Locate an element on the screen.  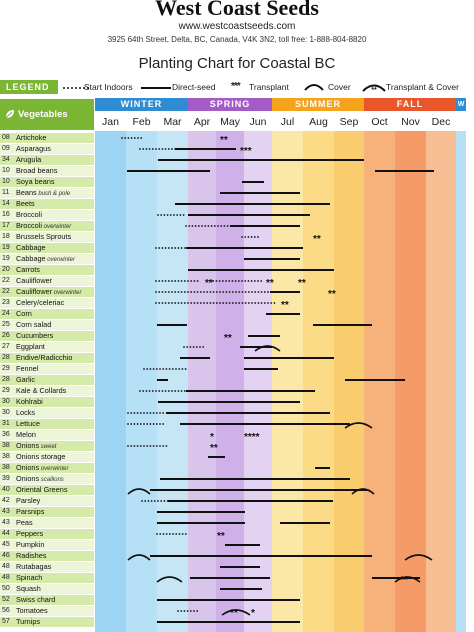
vegetable-name: Broccoli is located at coordinates (29, 214).